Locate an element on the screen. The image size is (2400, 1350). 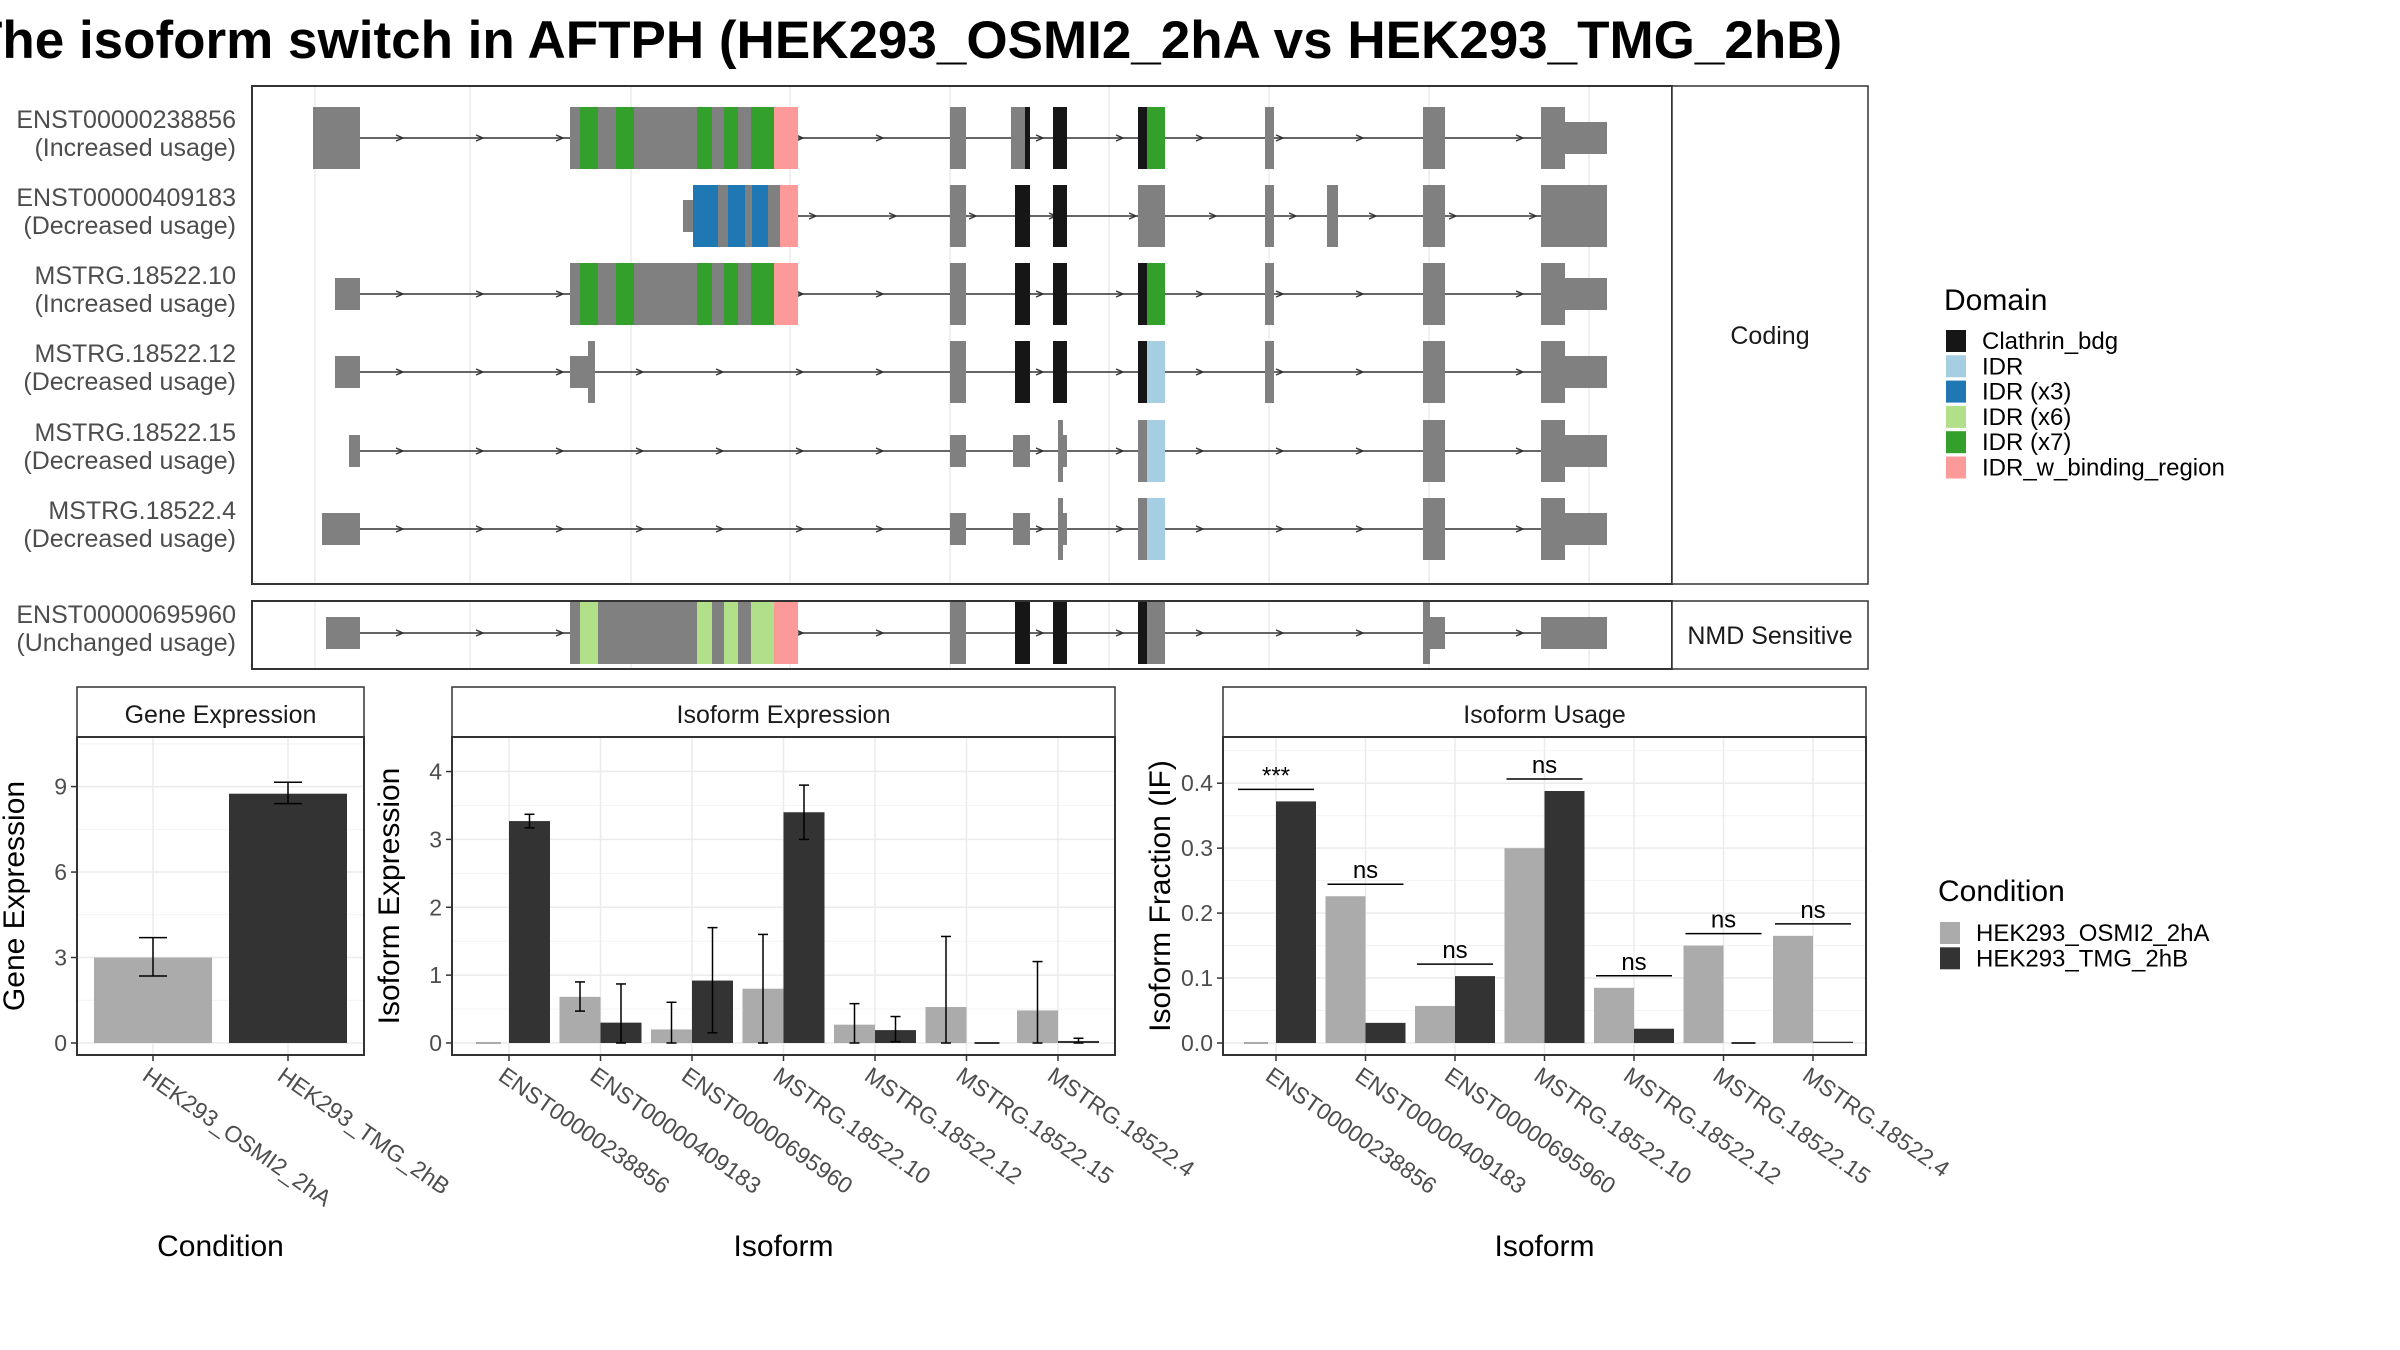
facet-label-coding: Coding is located at coordinates (1769, 336).